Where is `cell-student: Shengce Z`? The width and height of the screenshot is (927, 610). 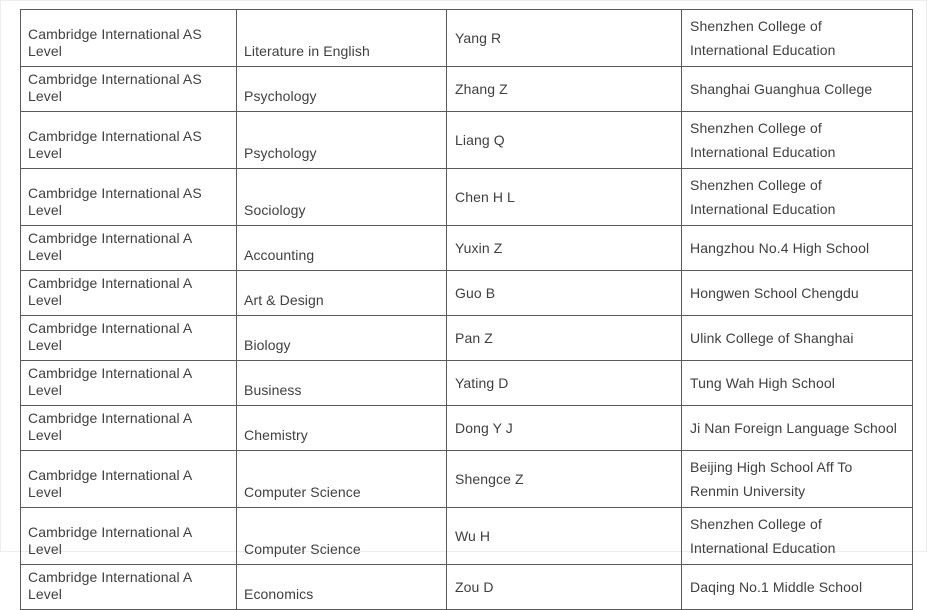 cell-student: Shengce Z is located at coordinates (564, 479).